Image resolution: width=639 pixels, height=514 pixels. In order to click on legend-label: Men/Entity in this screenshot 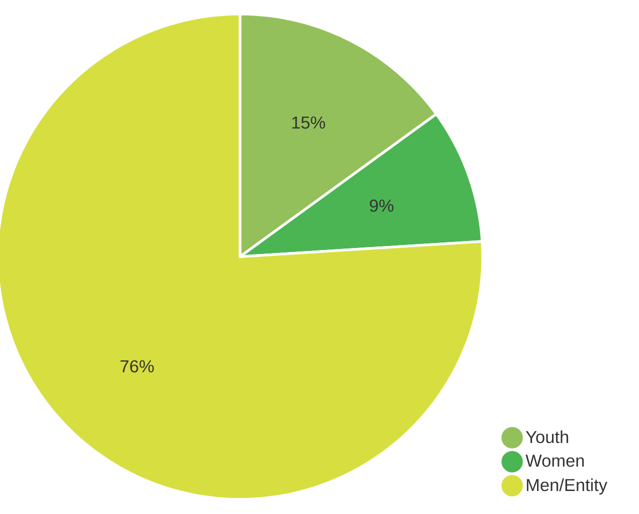, I will do `click(567, 486)`.